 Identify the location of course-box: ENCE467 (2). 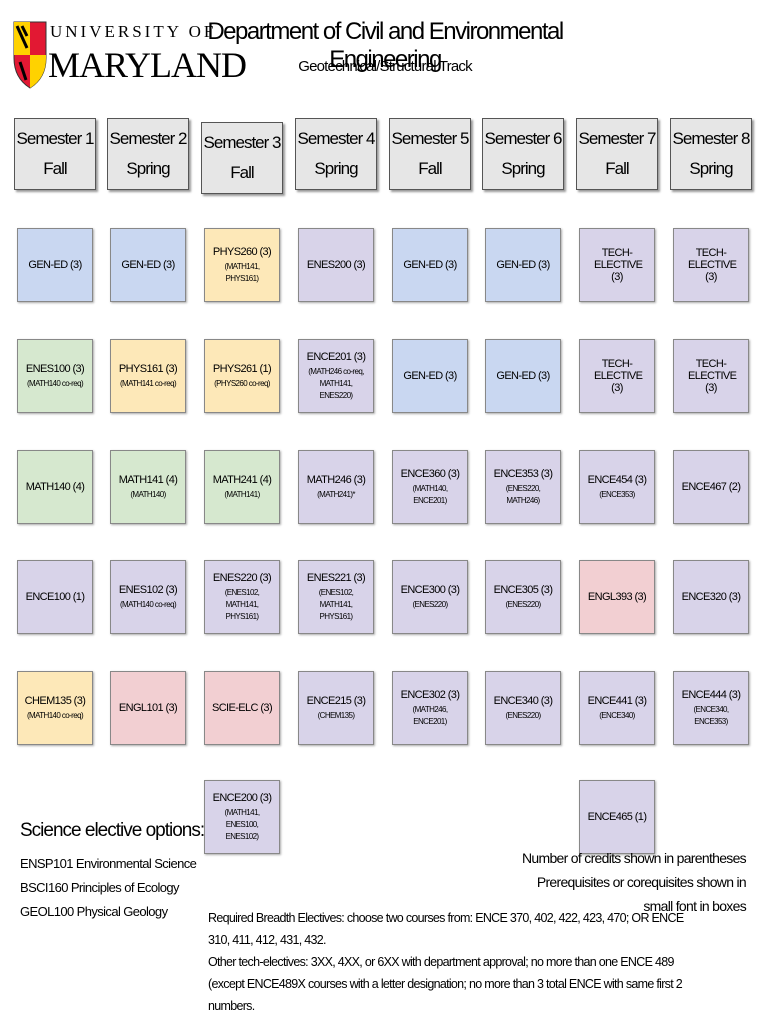
(711, 487).